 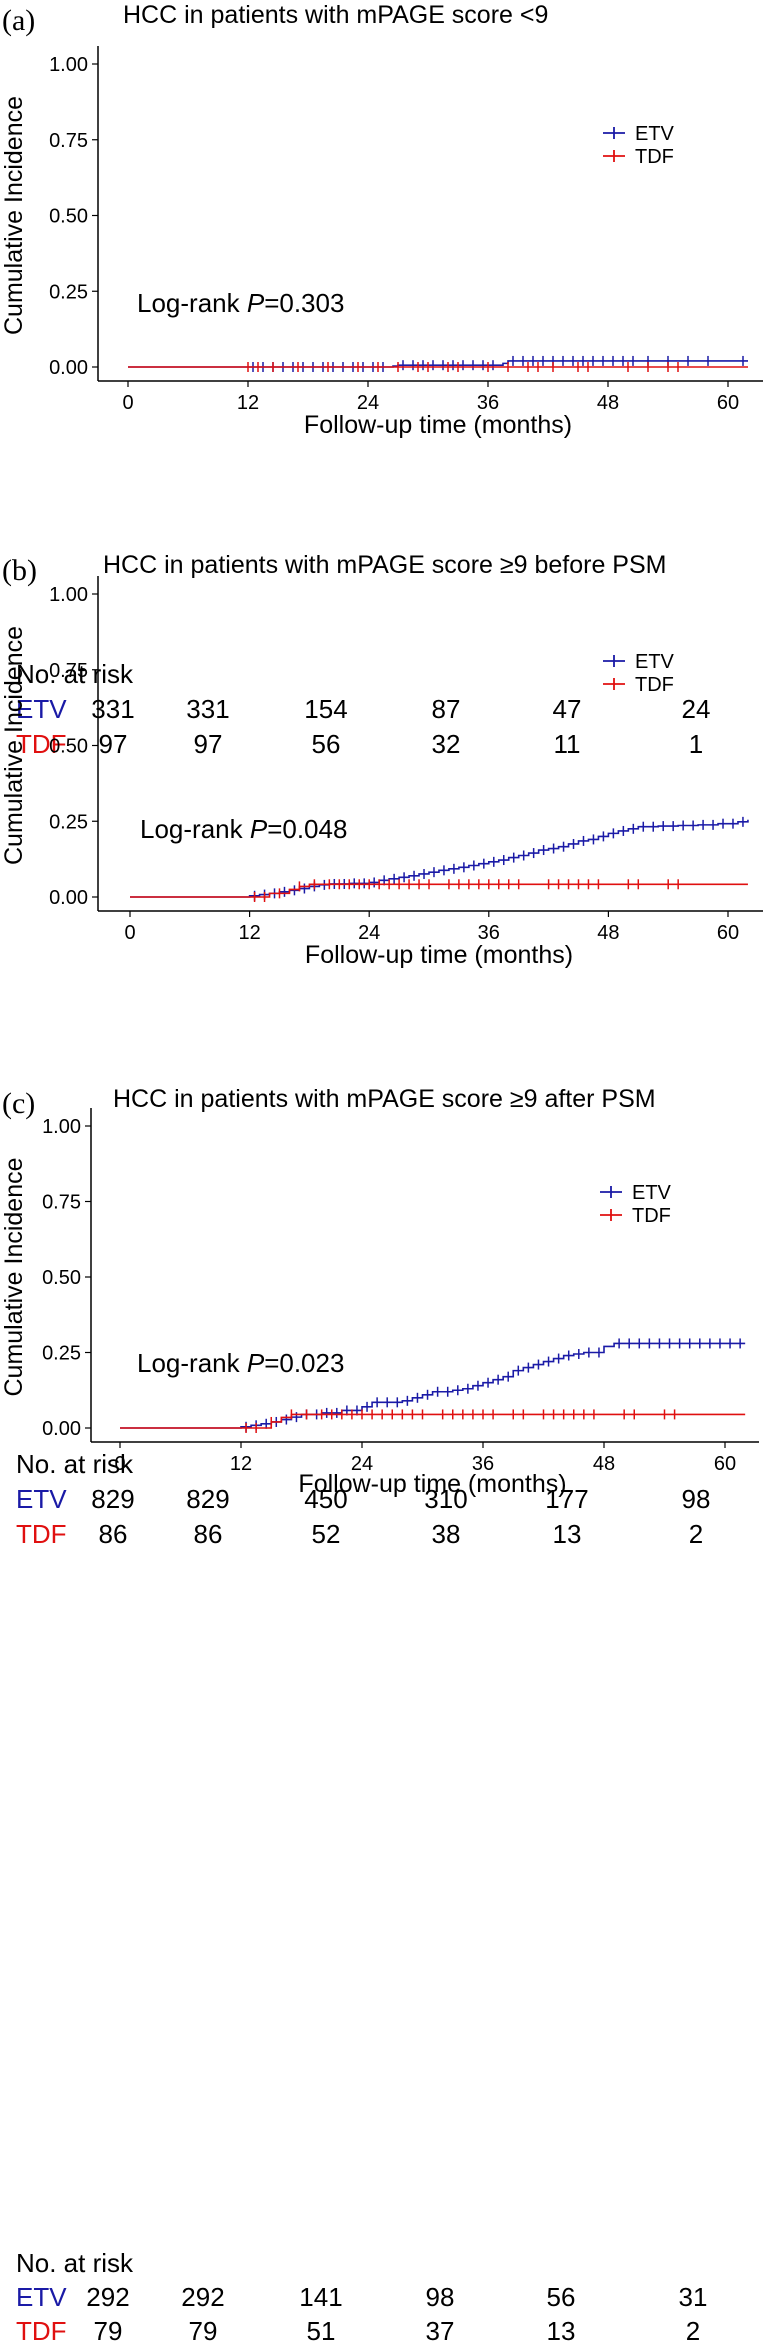 What do you see at coordinates (445, 1499) in the screenshot?
I see `risk-value-etv: 310` at bounding box center [445, 1499].